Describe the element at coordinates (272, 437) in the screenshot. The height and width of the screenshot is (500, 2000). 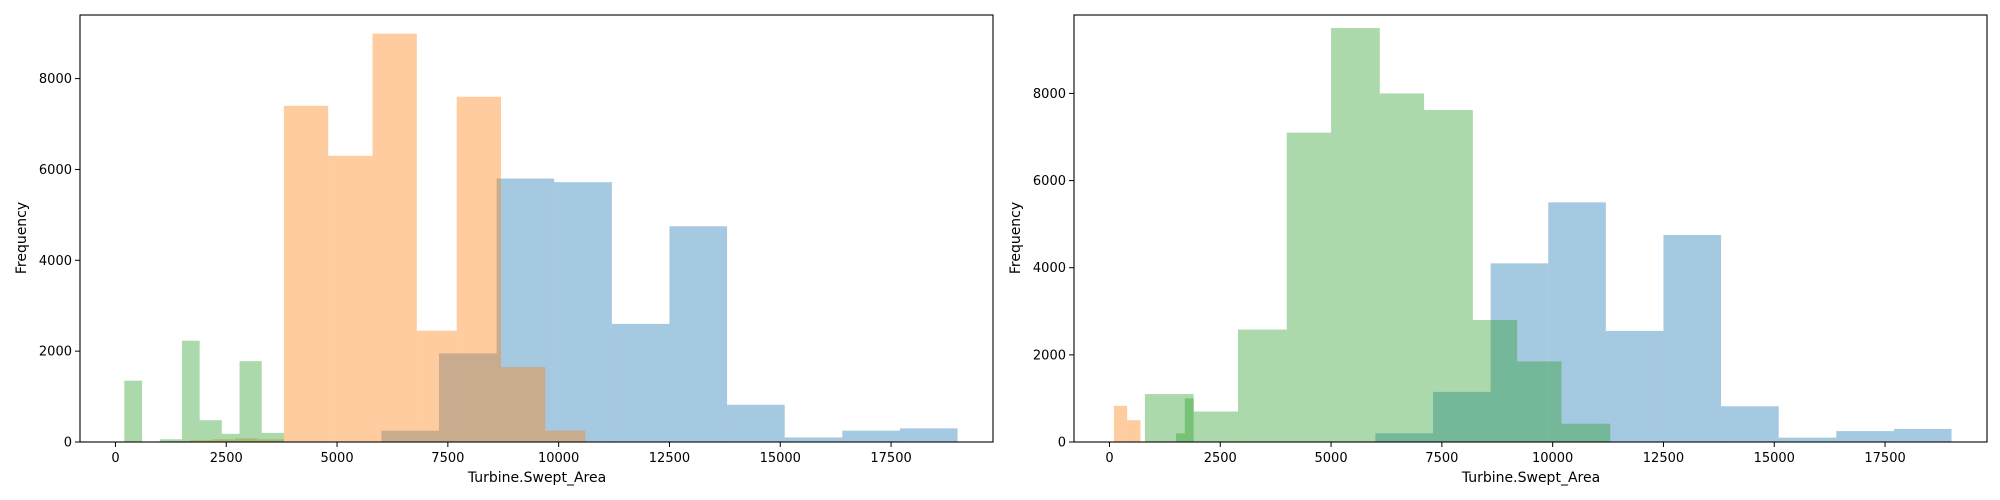
I see `histogram-bar-p0-s2-b7` at that location.